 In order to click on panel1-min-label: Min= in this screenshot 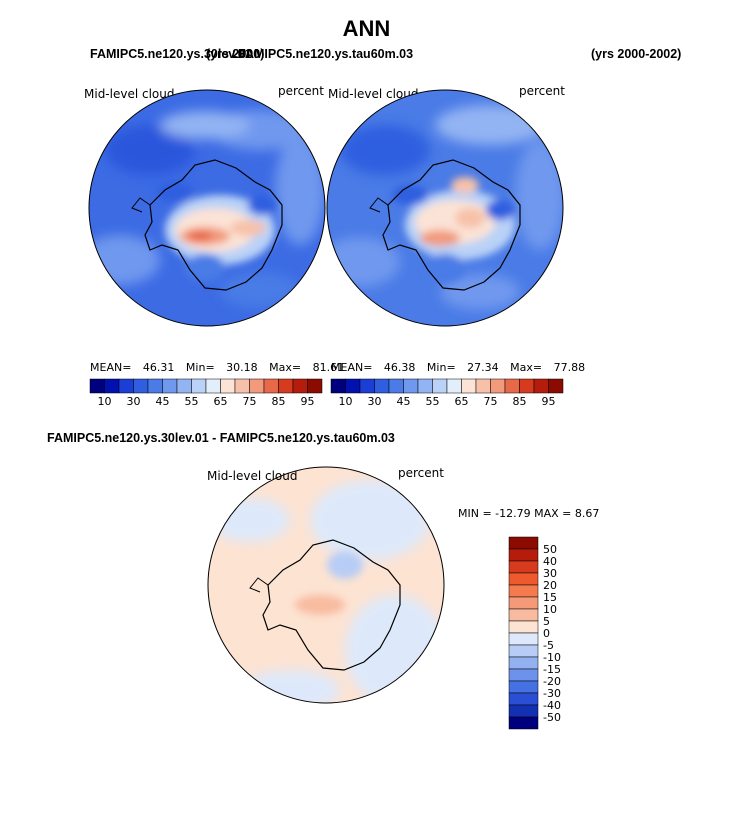, I will do `click(200, 367)`.